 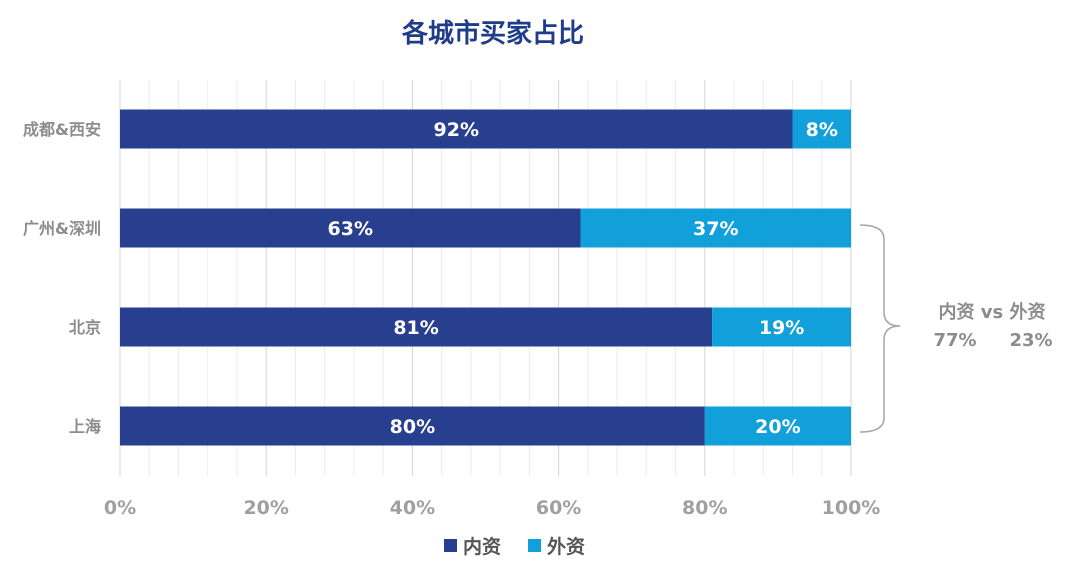 I want to click on annotation-foreign-share: 23%, so click(x=1030, y=340).